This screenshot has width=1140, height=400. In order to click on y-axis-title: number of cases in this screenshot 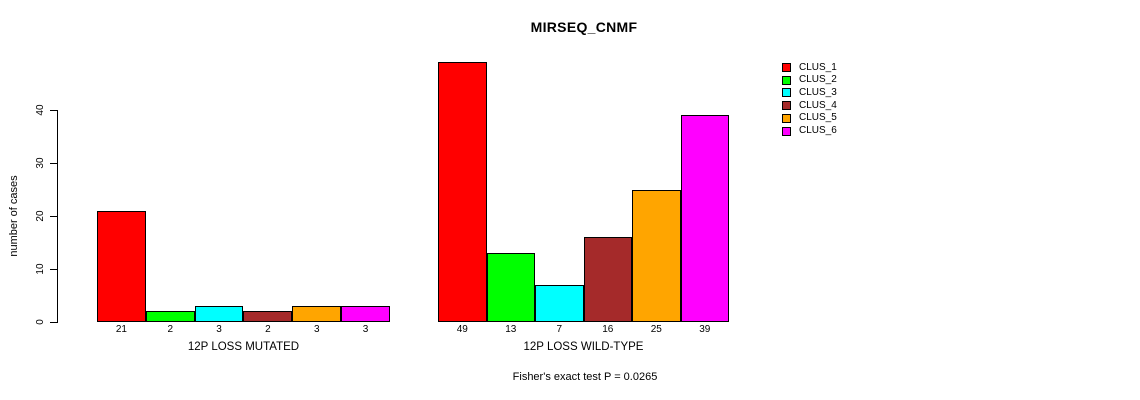, I will do `click(14, 216)`.